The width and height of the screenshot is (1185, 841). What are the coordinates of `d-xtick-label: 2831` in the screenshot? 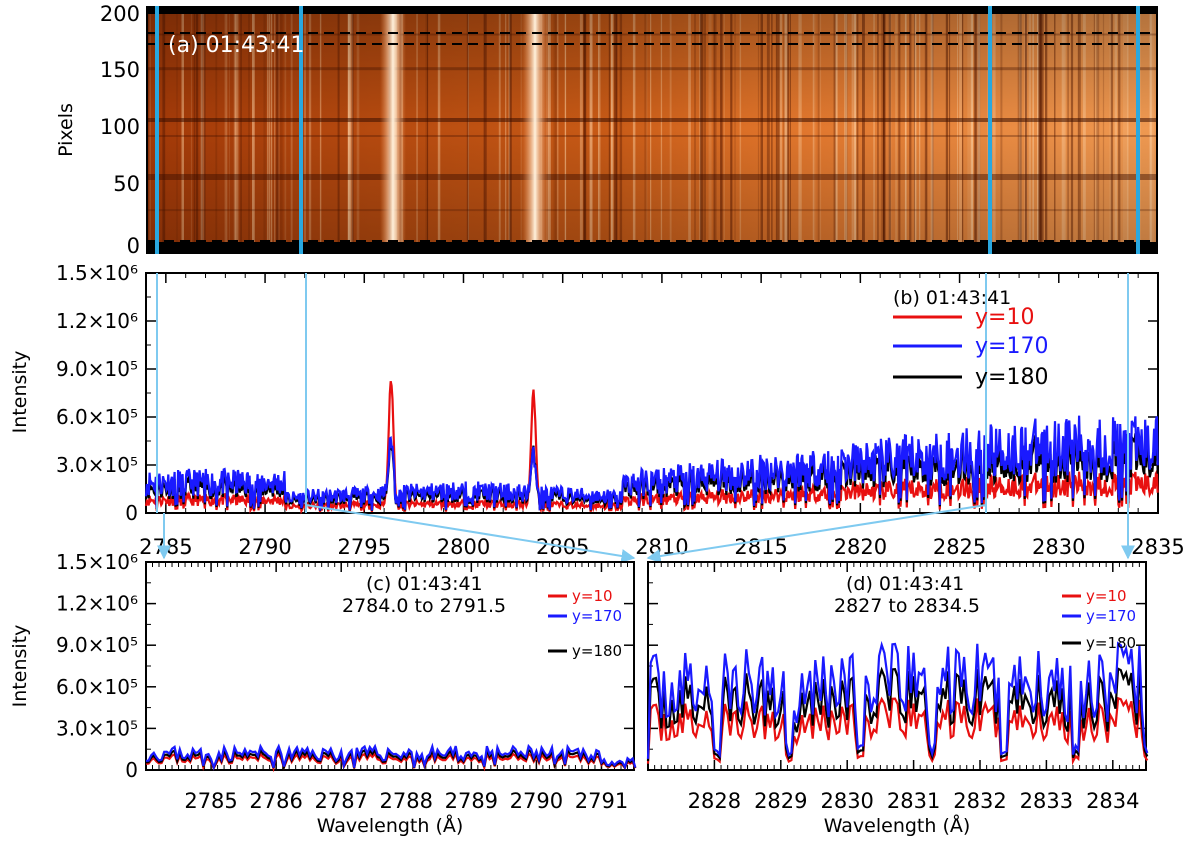 It's located at (913, 801).